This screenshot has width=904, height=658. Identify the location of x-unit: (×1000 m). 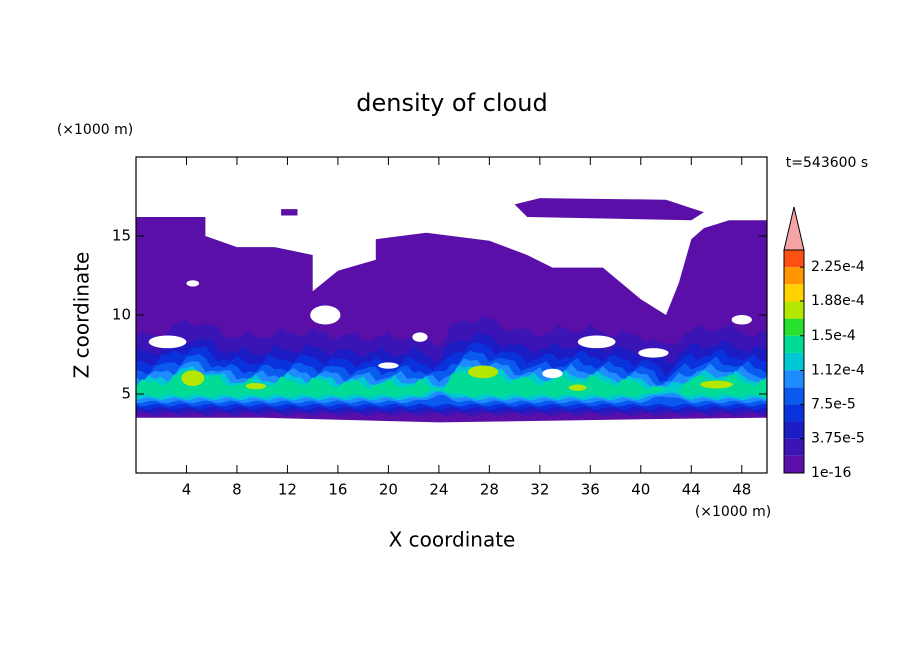
(733, 512).